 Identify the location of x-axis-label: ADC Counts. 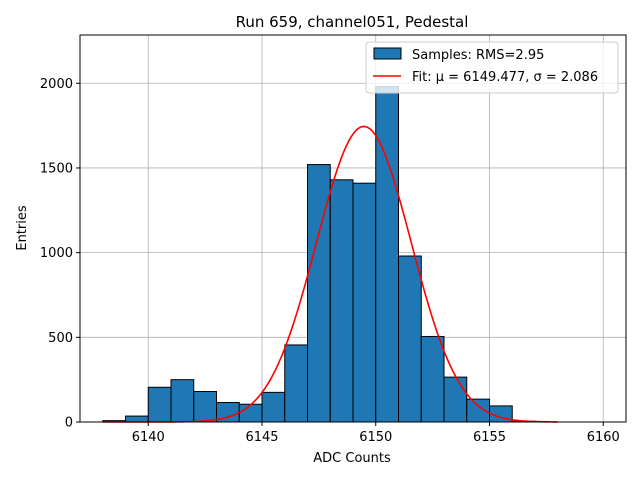
(352, 458).